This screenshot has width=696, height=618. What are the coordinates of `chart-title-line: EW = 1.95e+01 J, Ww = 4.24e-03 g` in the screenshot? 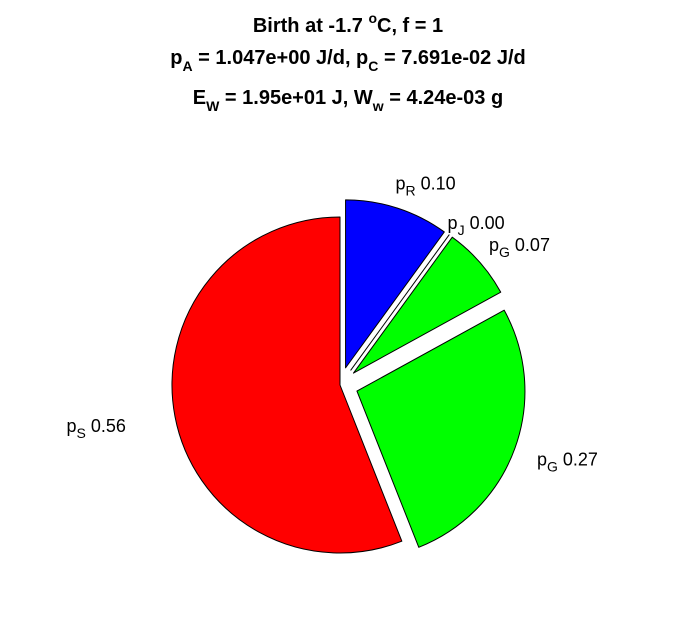 It's located at (348, 100).